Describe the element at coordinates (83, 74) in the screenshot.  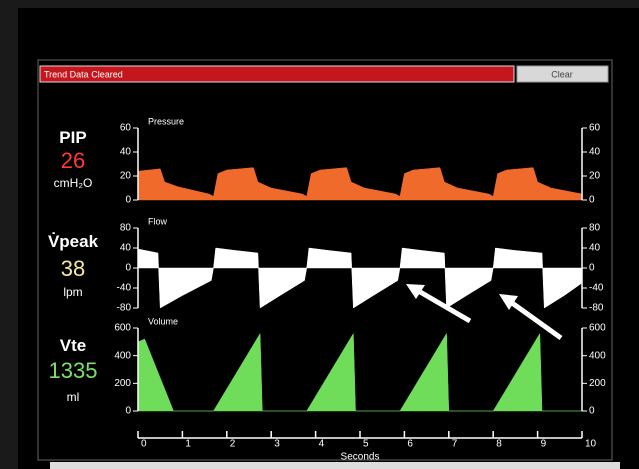
I see `alarm-text: Trend Data Cleared` at that location.